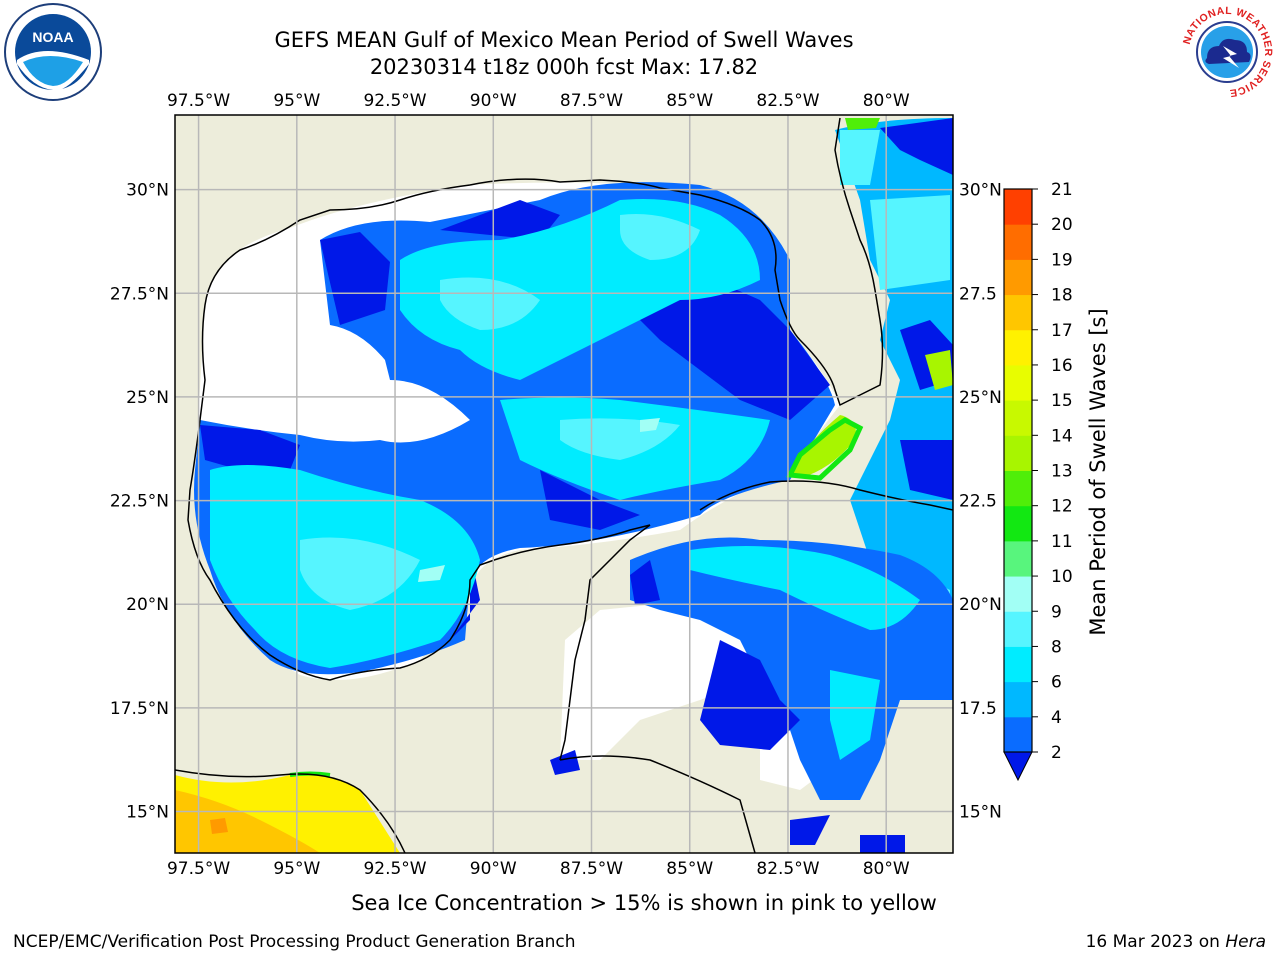 This screenshot has height=960, width=1280. What do you see at coordinates (1056, 612) in the screenshot?
I see `colorbar-tick-label: 9` at bounding box center [1056, 612].